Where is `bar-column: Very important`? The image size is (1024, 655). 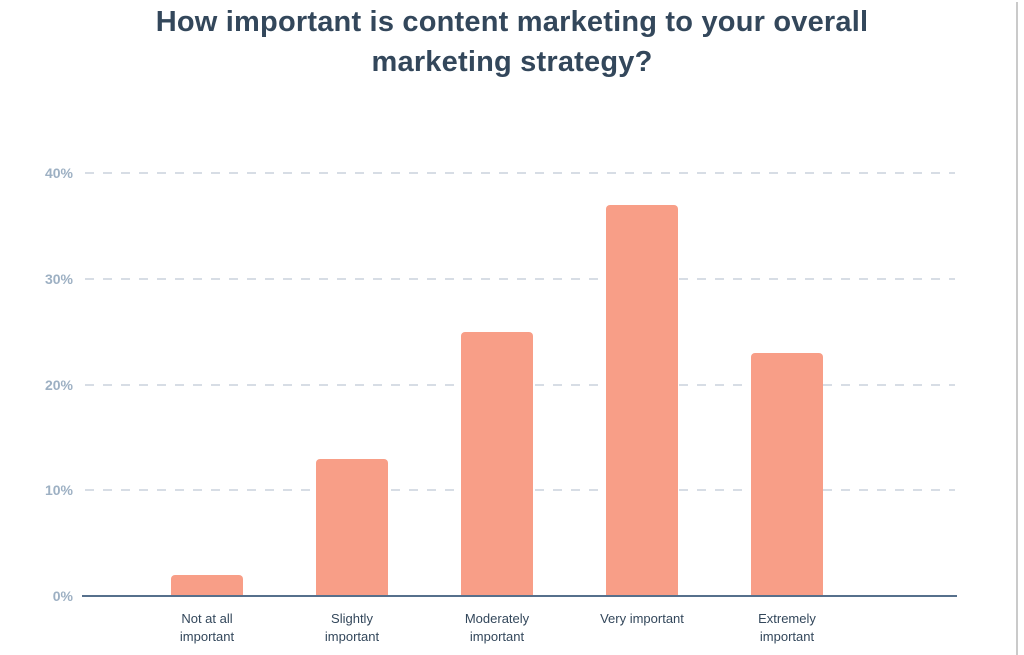 bar-column: Very important is located at coordinates (642, 399).